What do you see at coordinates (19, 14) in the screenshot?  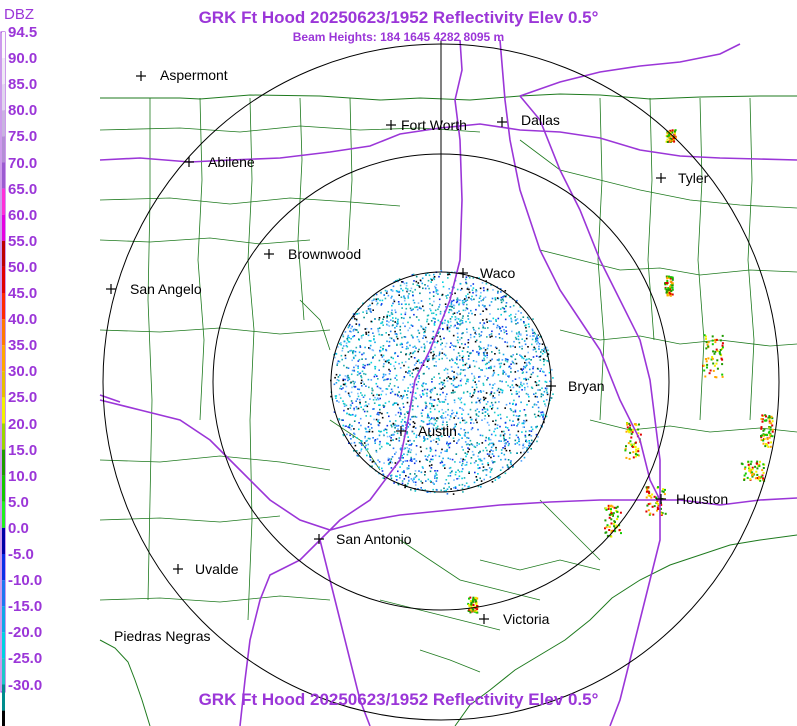 I see `legend-title: DBZ` at bounding box center [19, 14].